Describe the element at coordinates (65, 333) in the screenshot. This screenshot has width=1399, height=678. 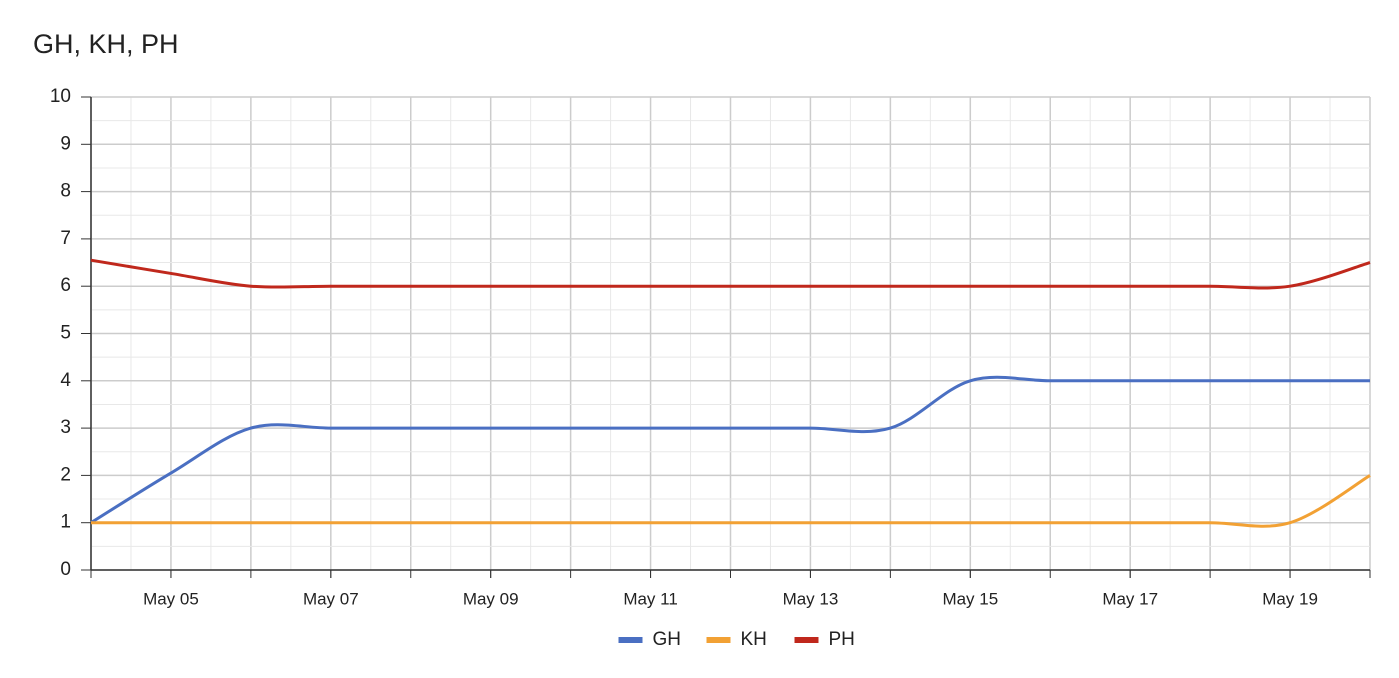
I see `y-tick-label: 5` at that location.